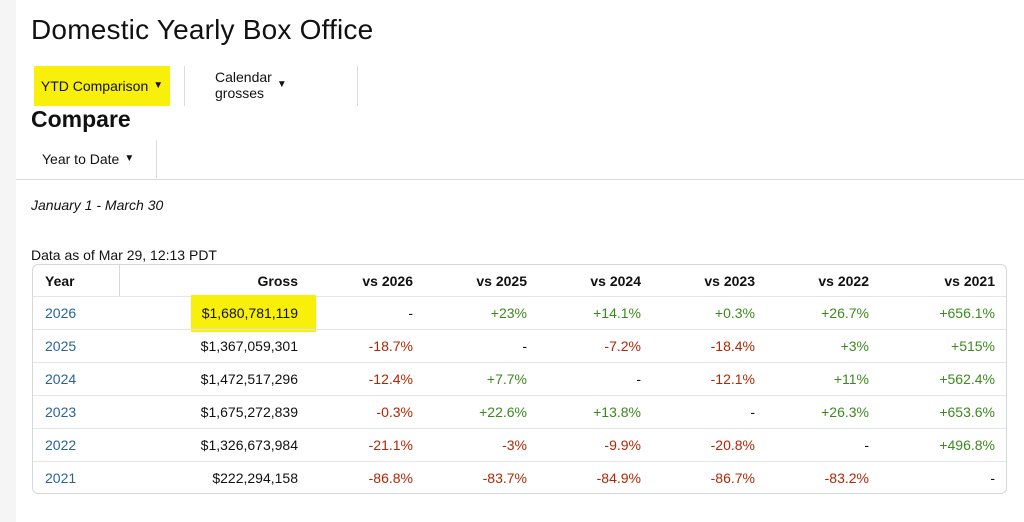 The width and height of the screenshot is (1024, 522). Describe the element at coordinates (503, 412) in the screenshot. I see `change-value: +22.6%` at that location.